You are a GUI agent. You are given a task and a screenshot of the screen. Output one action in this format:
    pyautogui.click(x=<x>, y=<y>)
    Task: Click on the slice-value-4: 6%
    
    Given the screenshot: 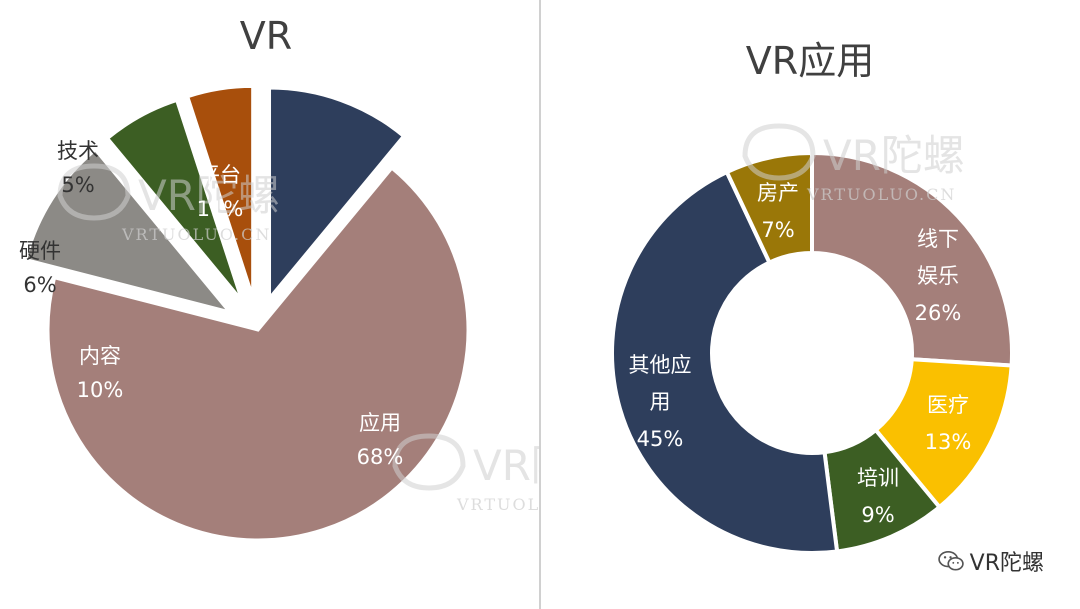 What is the action you would take?
    pyautogui.click(x=39, y=285)
    